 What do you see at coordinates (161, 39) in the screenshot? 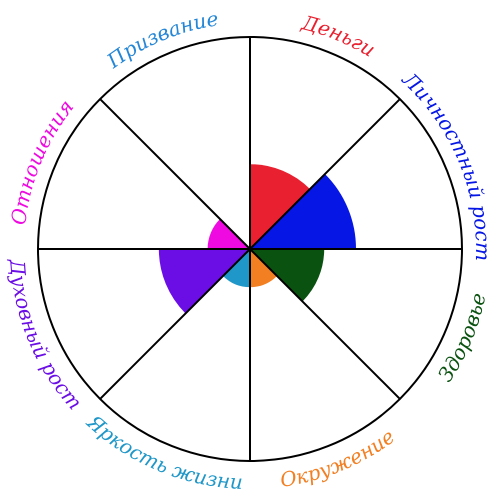
I see `category-label-8: Призвание` at bounding box center [161, 39].